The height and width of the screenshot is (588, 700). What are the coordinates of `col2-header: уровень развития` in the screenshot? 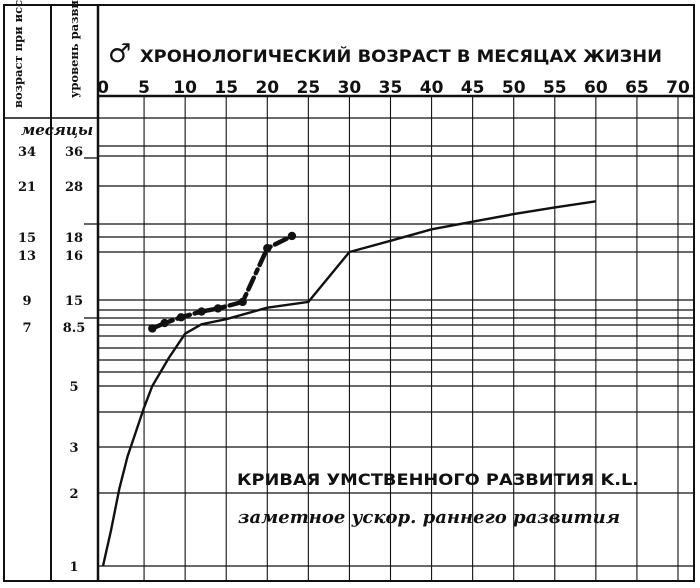 It's located at (74, 49).